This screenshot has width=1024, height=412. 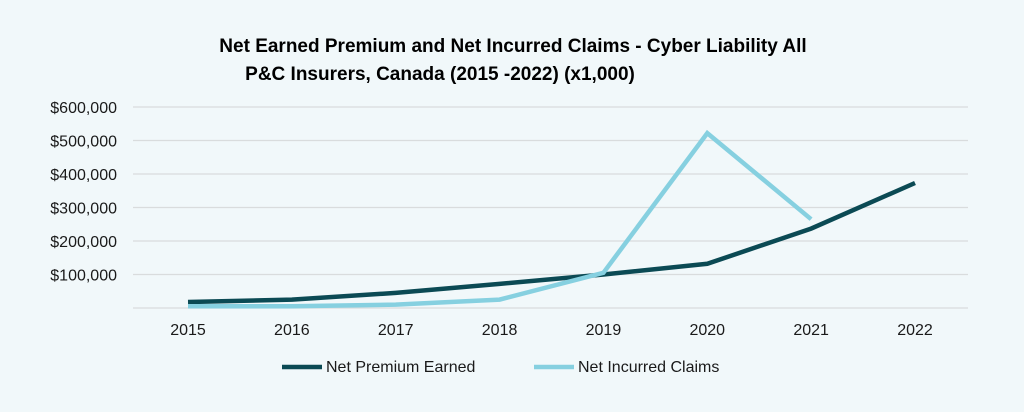 What do you see at coordinates (83, 276) in the screenshot?
I see `y-tick-label: $100,000` at bounding box center [83, 276].